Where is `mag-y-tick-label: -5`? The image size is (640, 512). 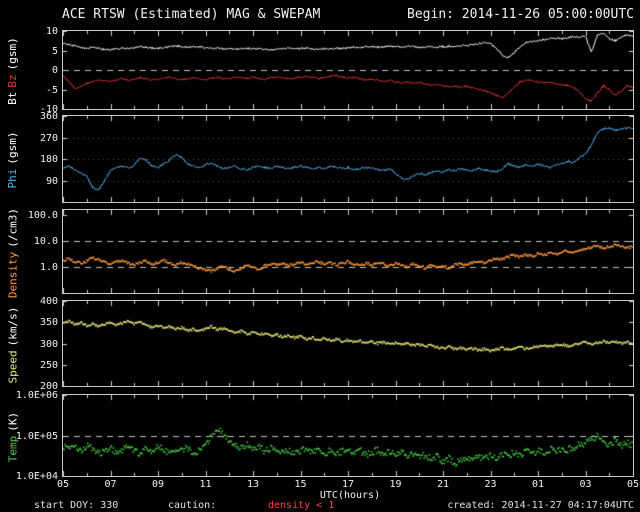
mag-y-tick-label: -5 is located at coordinates (51, 90).